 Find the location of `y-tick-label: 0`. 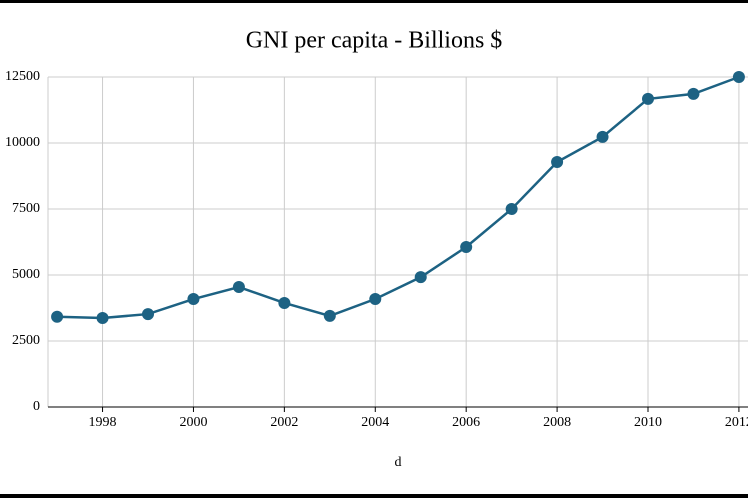

y-tick-label: 0 is located at coordinates (36, 406).